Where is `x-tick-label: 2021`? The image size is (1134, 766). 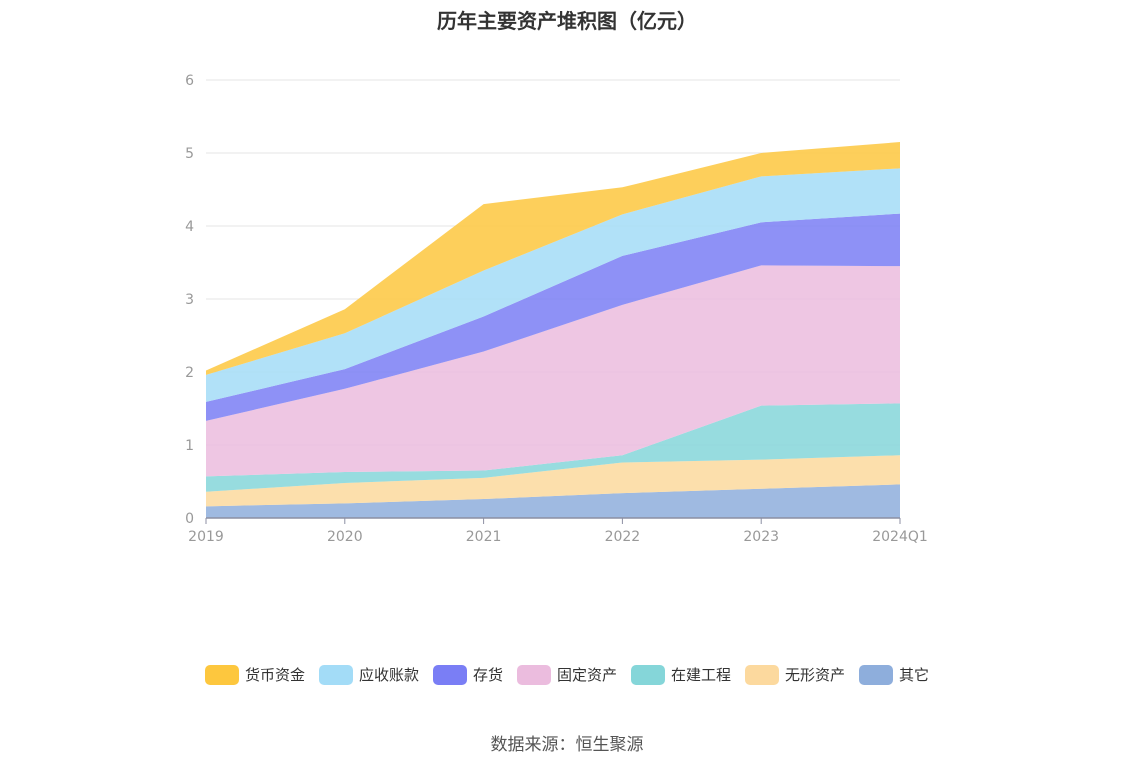
x-tick-label: 2021 is located at coordinates (484, 537).